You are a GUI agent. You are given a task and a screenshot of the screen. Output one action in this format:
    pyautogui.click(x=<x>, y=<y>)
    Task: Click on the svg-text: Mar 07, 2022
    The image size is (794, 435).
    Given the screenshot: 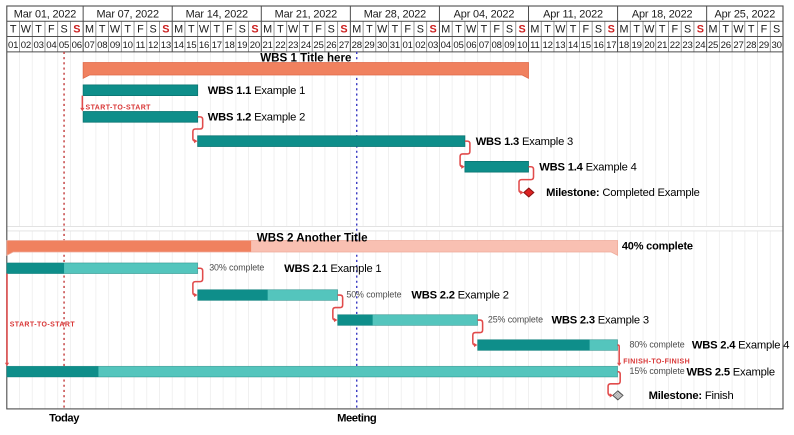 What is the action you would take?
    pyautogui.click(x=127, y=14)
    